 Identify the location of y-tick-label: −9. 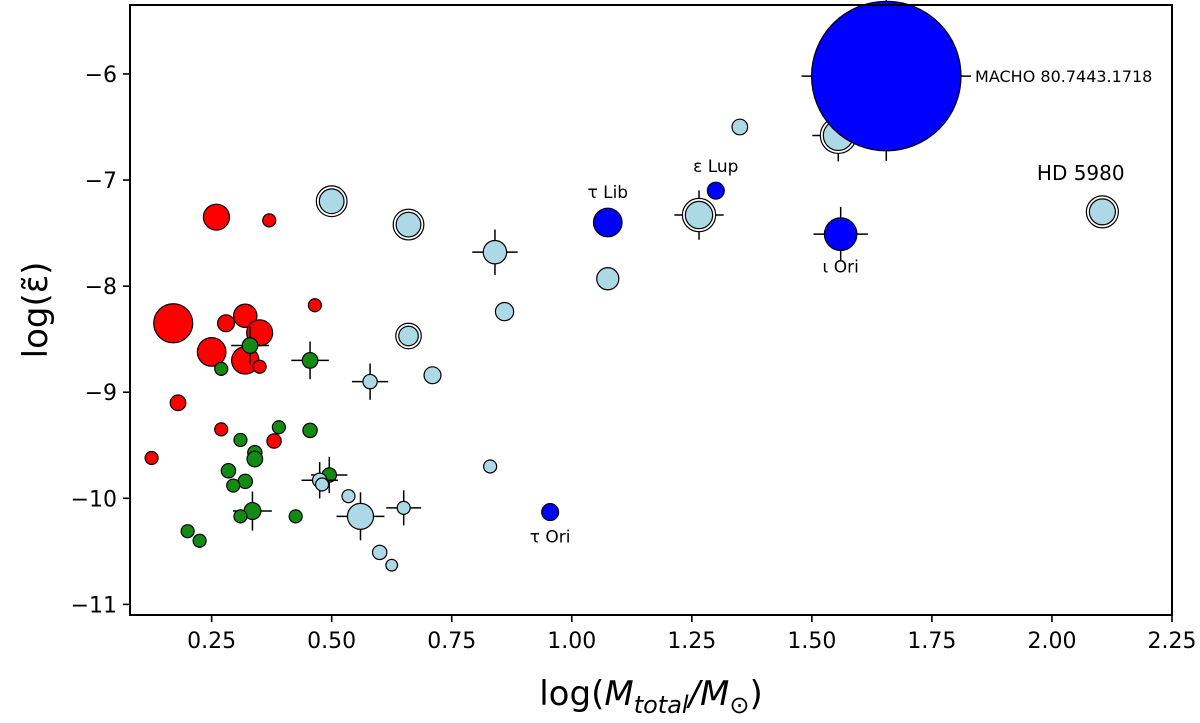
(101, 393).